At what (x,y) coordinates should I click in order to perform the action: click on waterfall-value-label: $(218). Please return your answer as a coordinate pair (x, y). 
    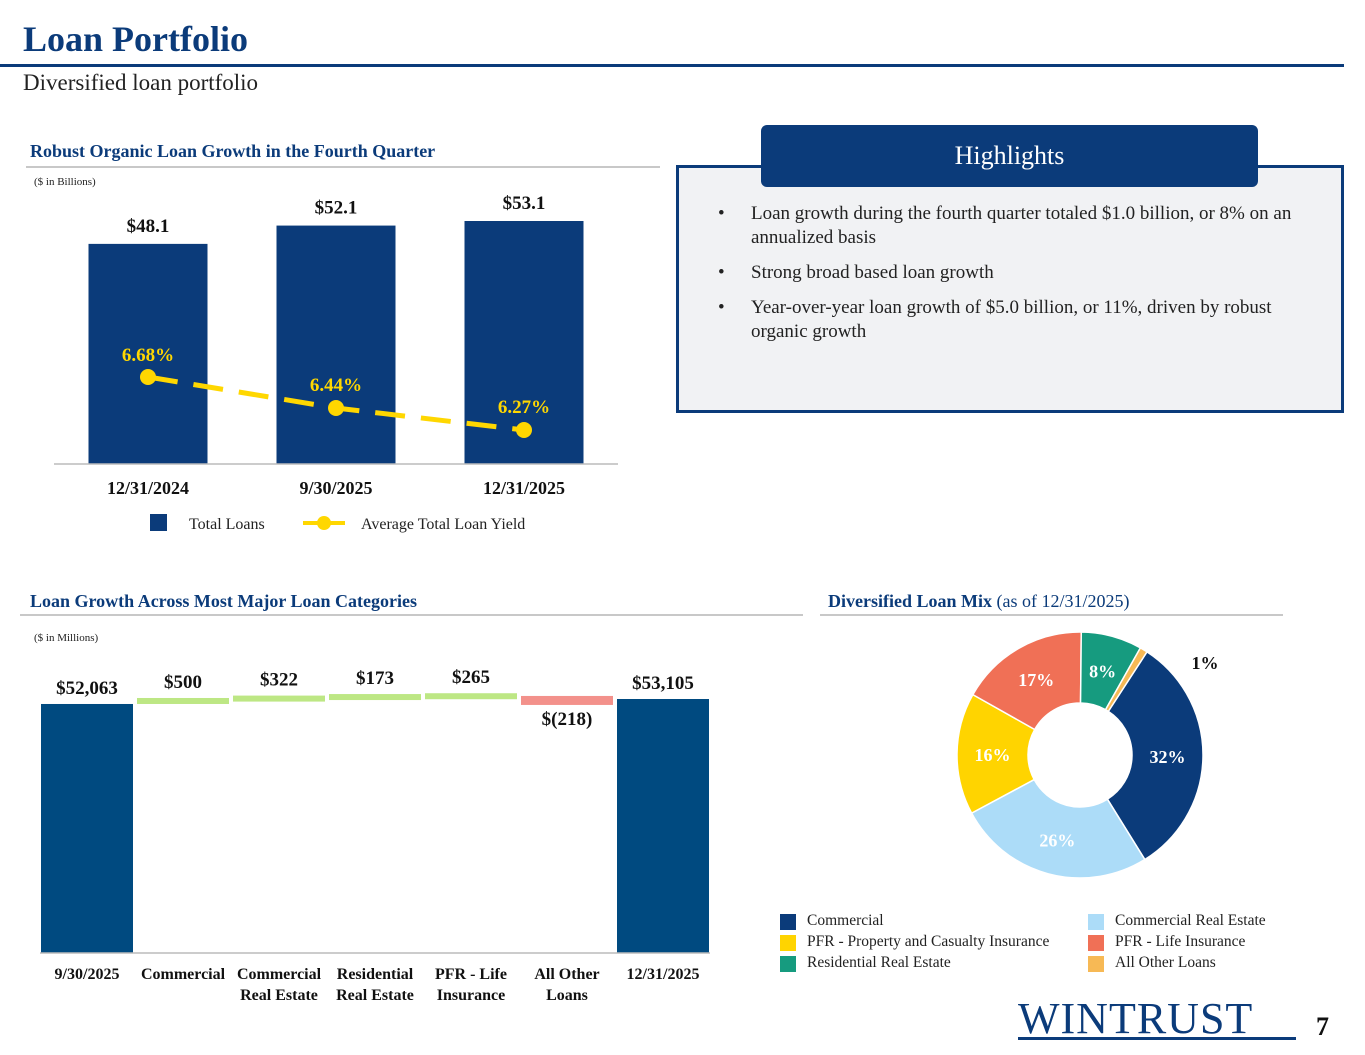
    Looking at the image, I should click on (567, 719).